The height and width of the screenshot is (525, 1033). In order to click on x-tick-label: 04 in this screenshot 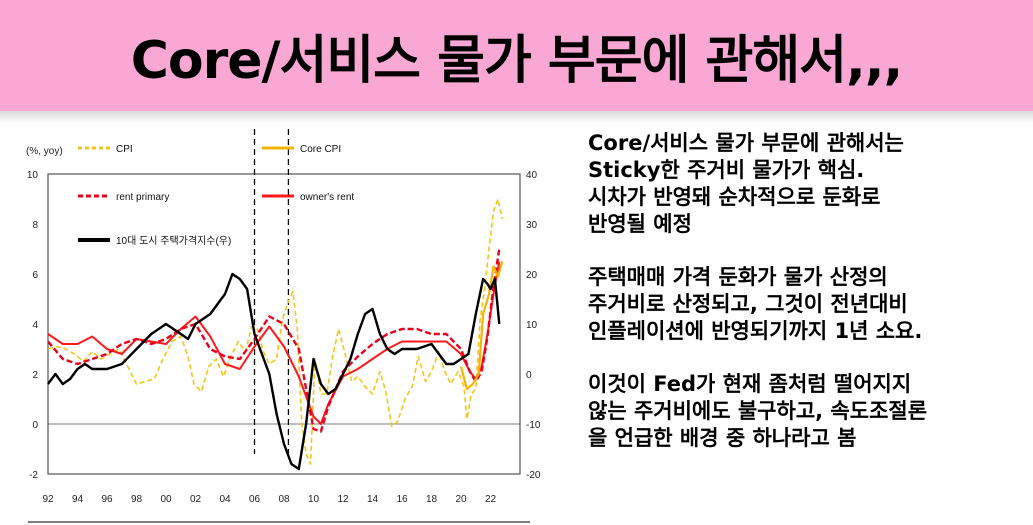, I will do `click(225, 499)`.